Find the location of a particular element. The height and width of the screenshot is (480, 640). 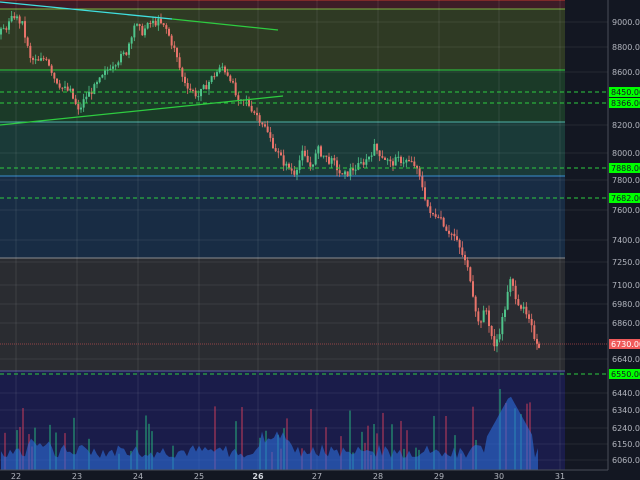

price-tag-label: 6730.00 is located at coordinates (625, 344).